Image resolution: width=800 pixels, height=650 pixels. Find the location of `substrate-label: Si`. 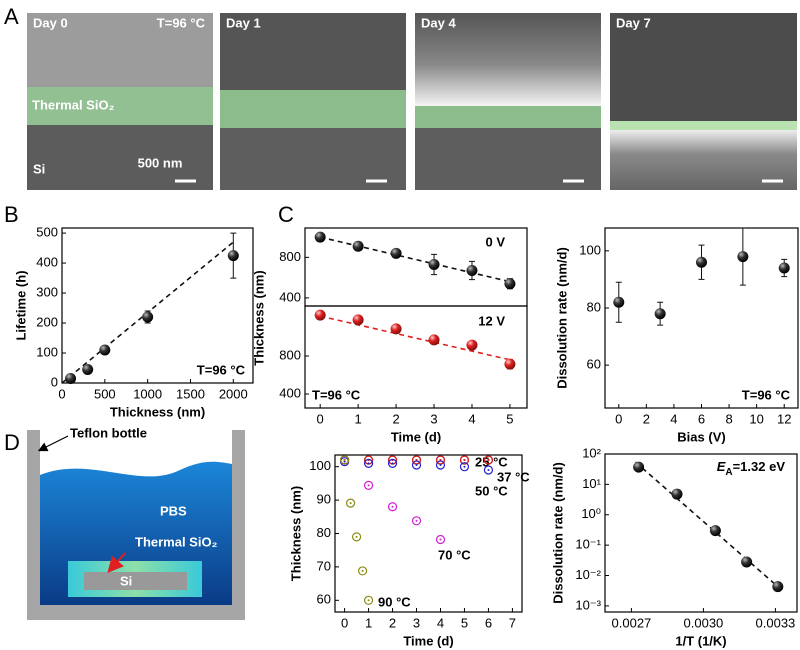

substrate-label: Si is located at coordinates (126, 580).